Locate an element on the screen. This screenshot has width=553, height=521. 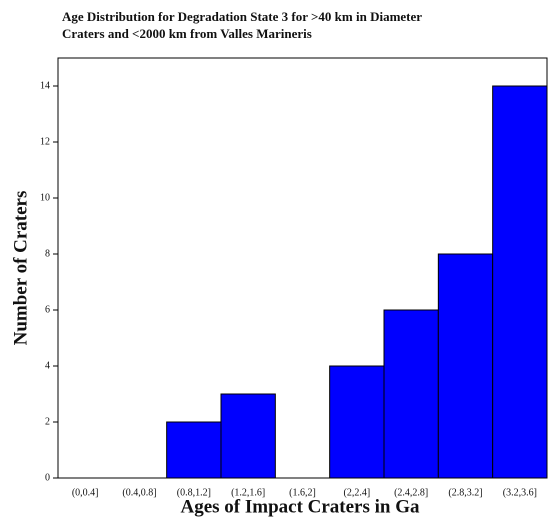
x-axis-title: Ages of Impact Craters in Ga is located at coordinates (300, 506).